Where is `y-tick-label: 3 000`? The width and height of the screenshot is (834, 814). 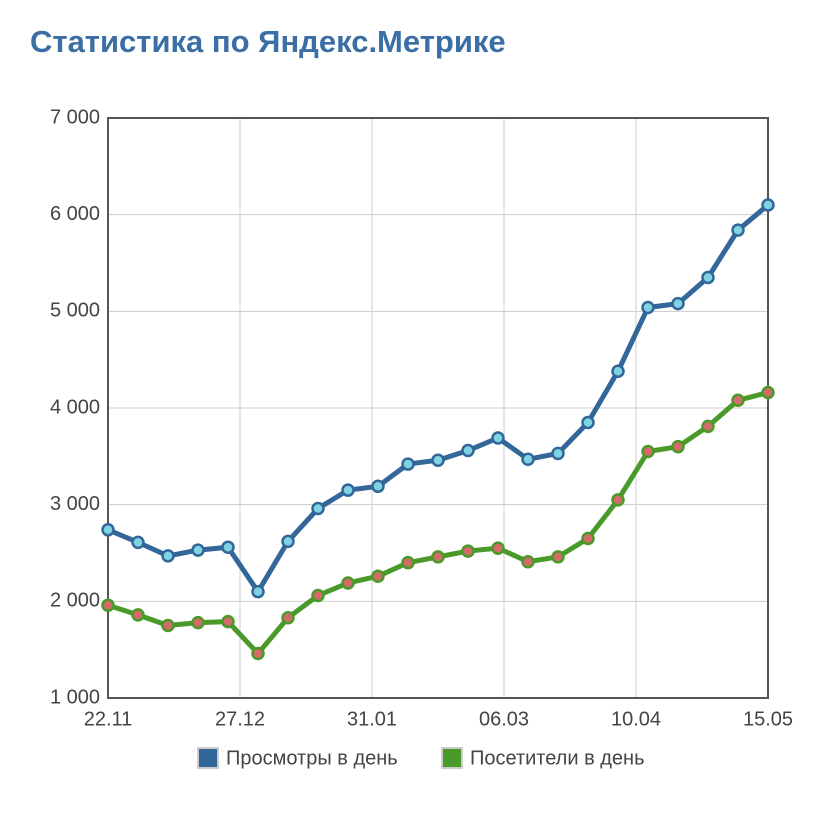 y-tick-label: 3 000 is located at coordinates (75, 504).